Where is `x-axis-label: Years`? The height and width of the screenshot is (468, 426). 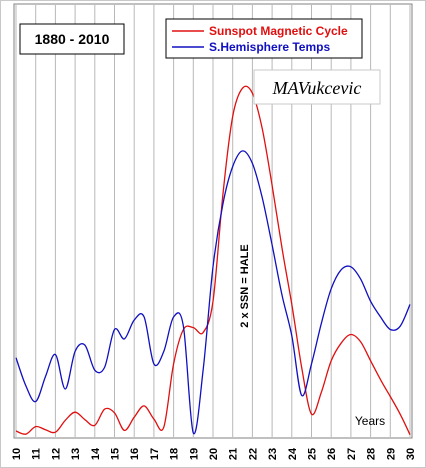
x-axis-label: Years is located at coordinates (370, 421).